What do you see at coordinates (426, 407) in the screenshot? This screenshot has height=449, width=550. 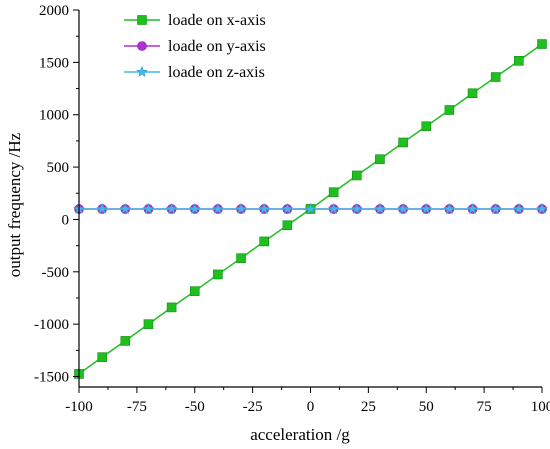 I see `x-tick-label: 50` at bounding box center [426, 407].